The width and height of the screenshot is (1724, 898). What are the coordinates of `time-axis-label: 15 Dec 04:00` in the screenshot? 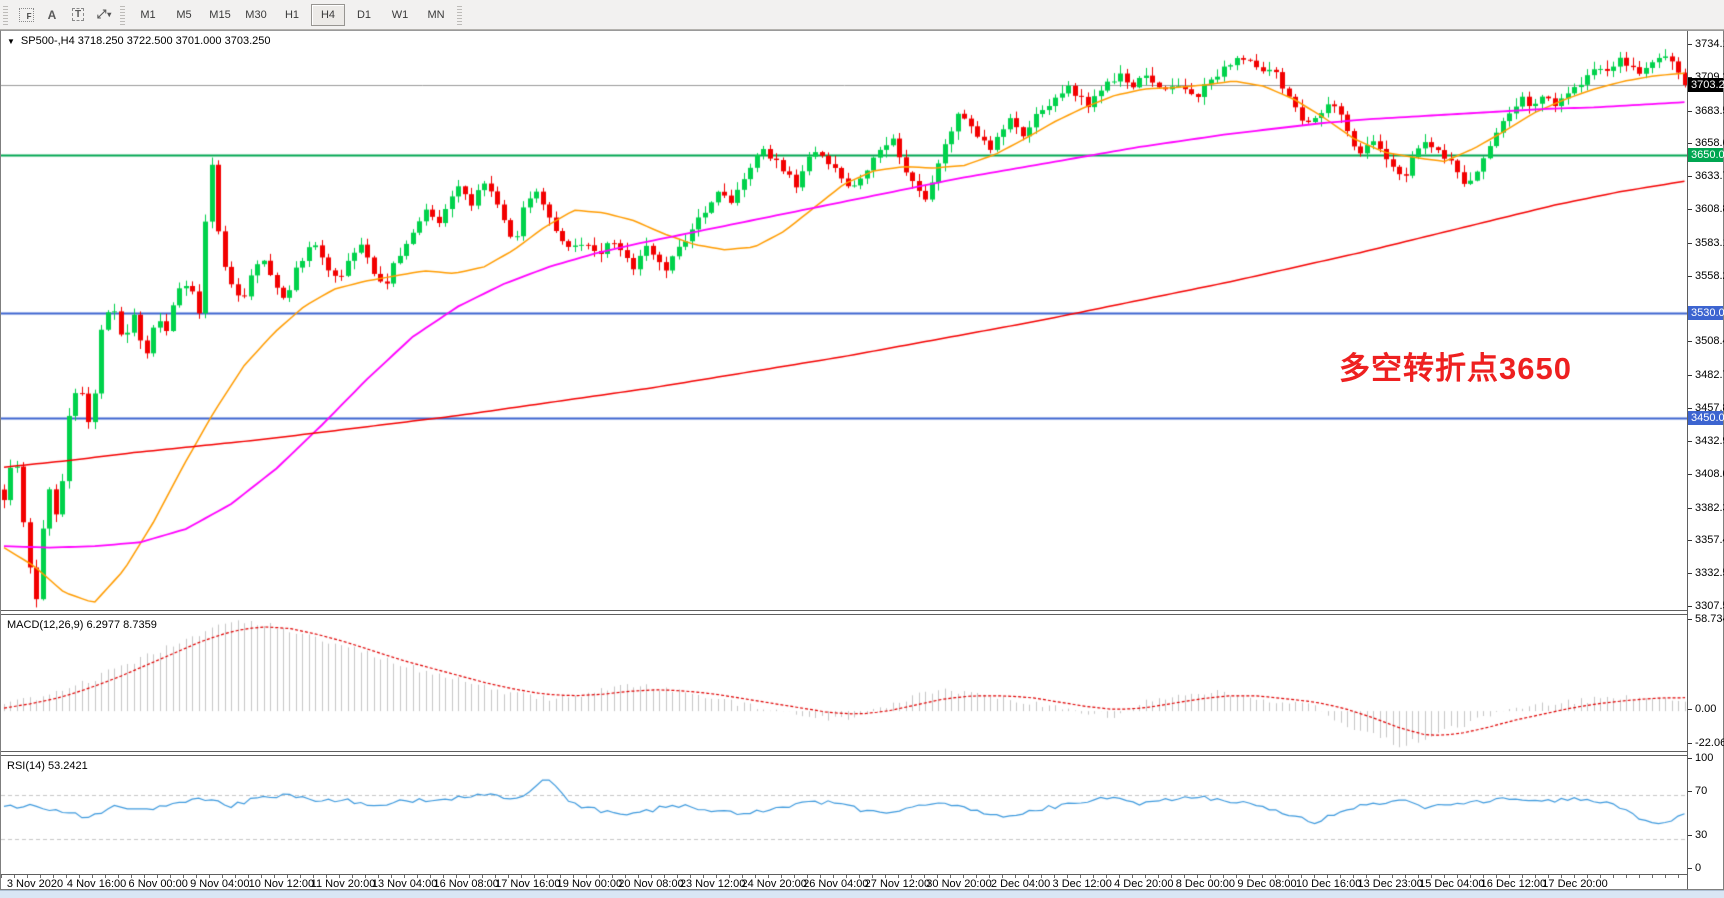 It's located at (1452, 884).